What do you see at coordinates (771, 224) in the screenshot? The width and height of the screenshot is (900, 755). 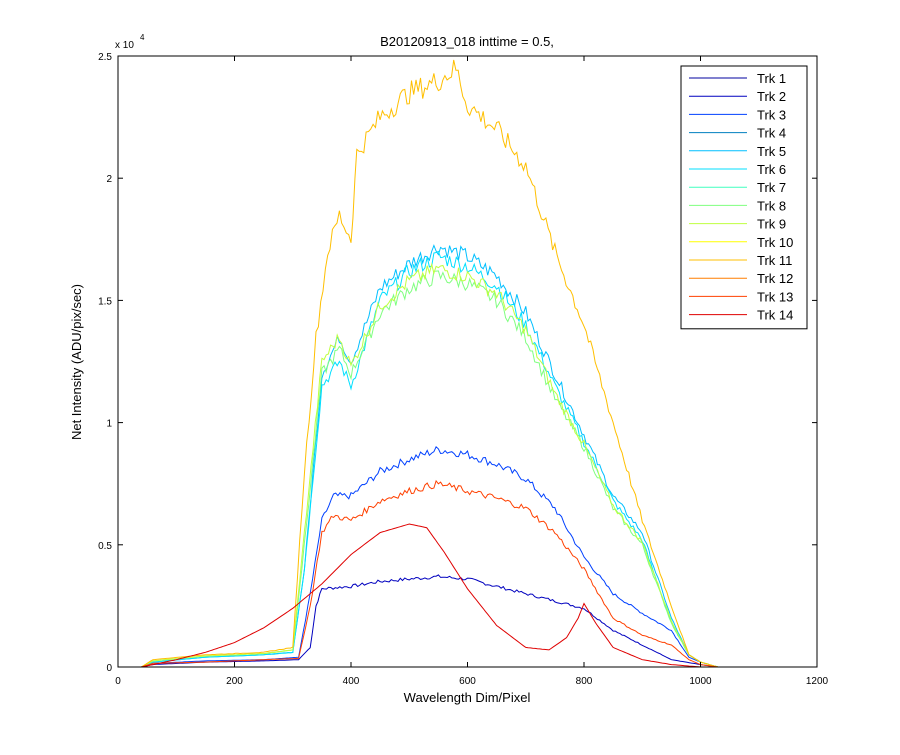 I see `legend-entry: Trk 9` at bounding box center [771, 224].